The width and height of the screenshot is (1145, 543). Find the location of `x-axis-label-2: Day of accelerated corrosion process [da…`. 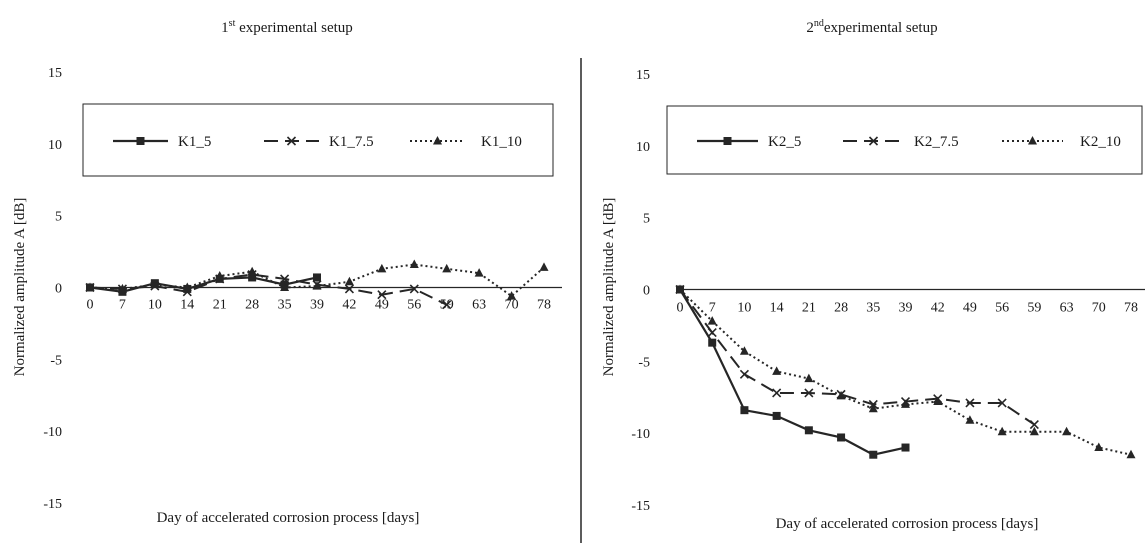

x-axis-label-2: Day of accelerated corrosion process [da… is located at coordinates (907, 524).